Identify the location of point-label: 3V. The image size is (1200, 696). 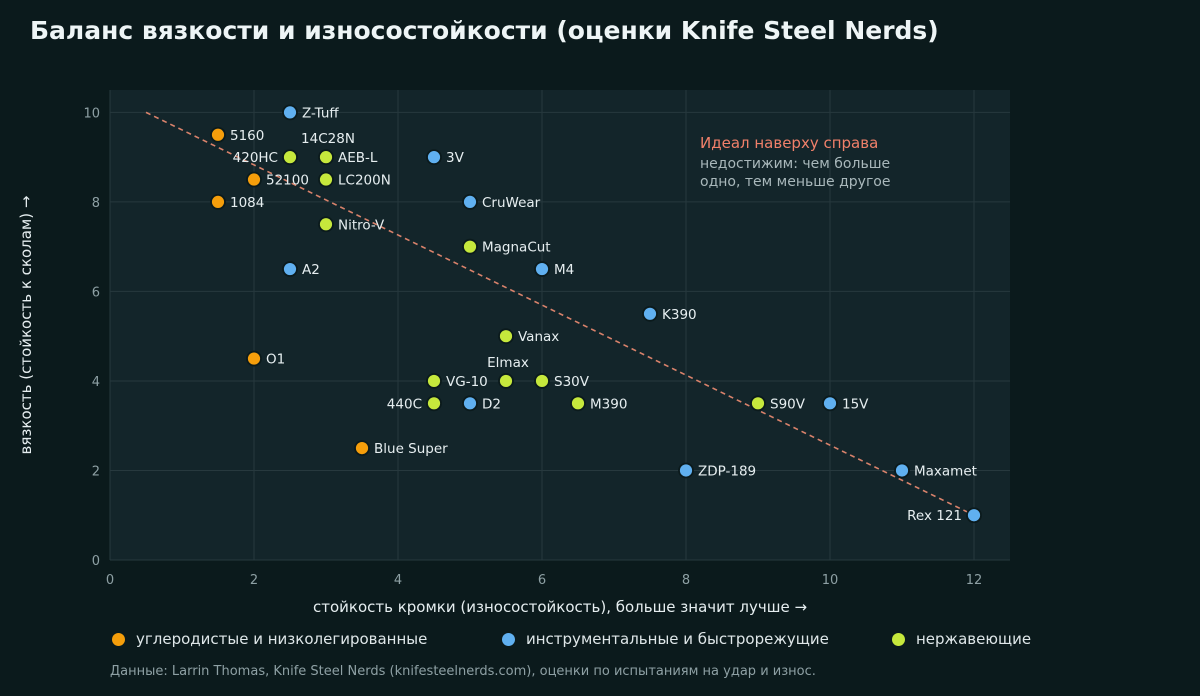
(455, 158).